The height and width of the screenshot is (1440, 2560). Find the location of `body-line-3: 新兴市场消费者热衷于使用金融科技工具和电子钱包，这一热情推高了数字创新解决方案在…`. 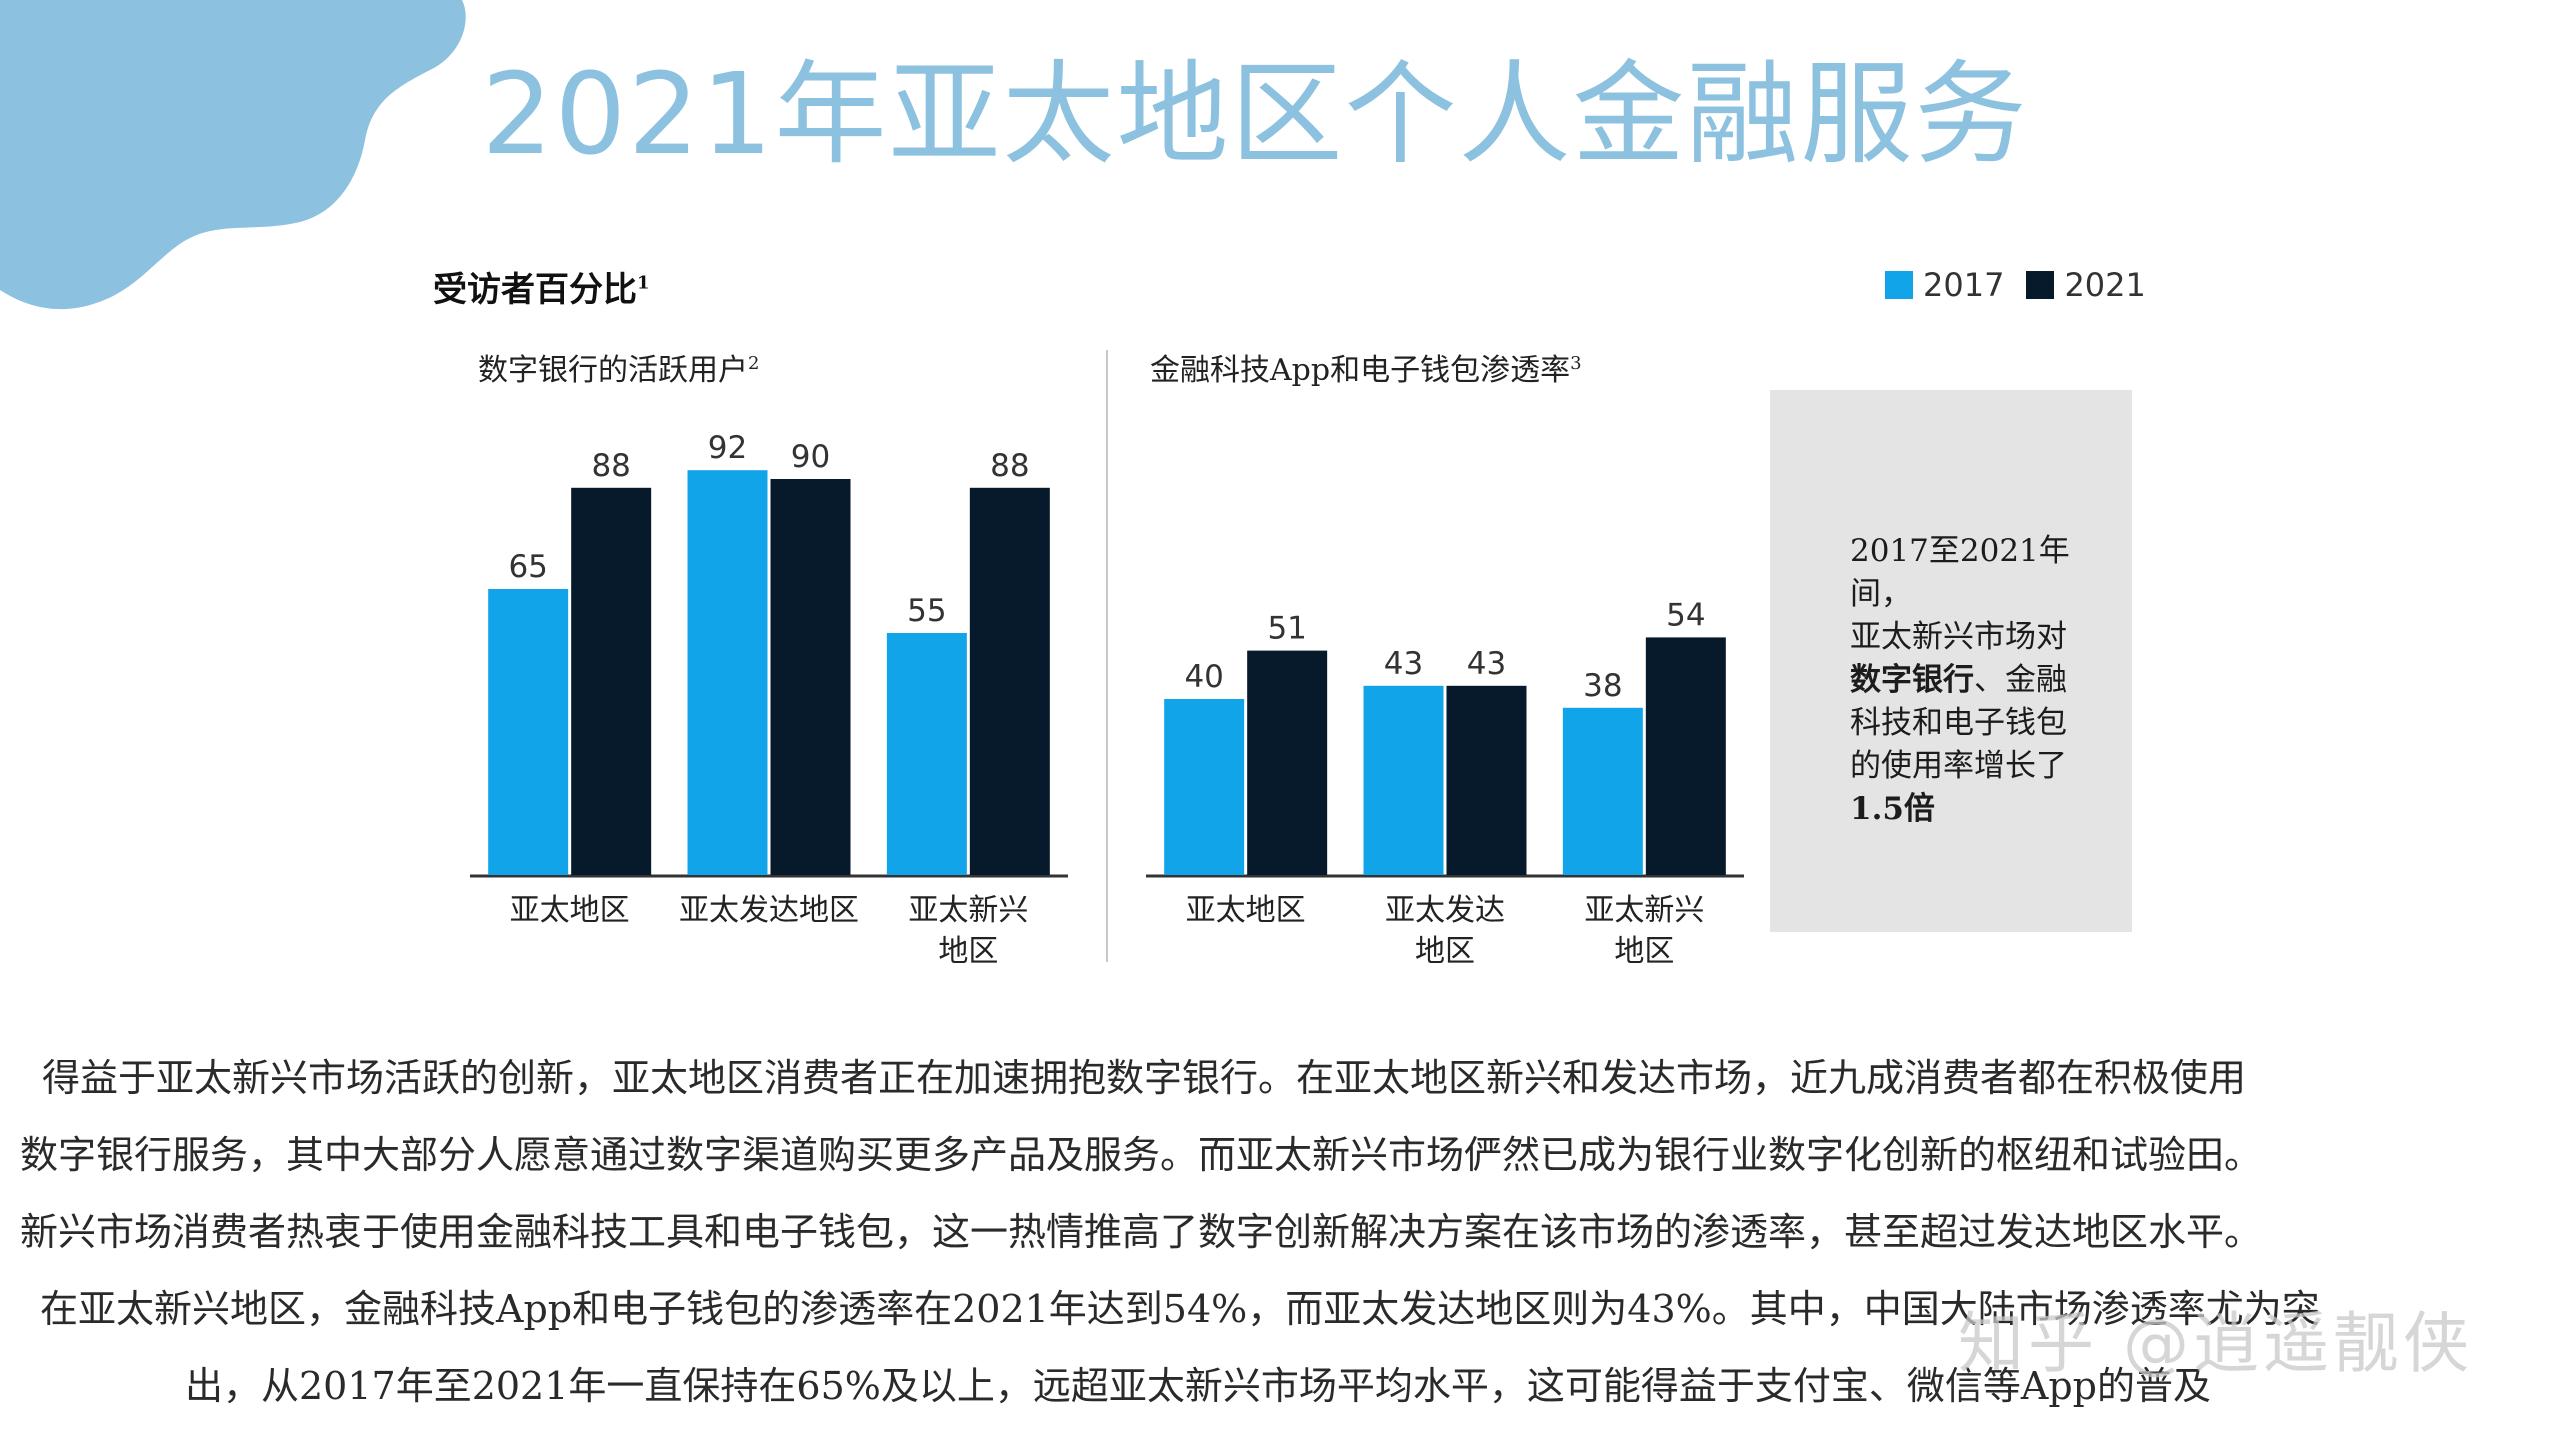

body-line-3: 新兴市场消费者热衷于使用金融科技工具和电子钱包，这一热情推高了数字创新解决方案在… is located at coordinates (1141, 1232).